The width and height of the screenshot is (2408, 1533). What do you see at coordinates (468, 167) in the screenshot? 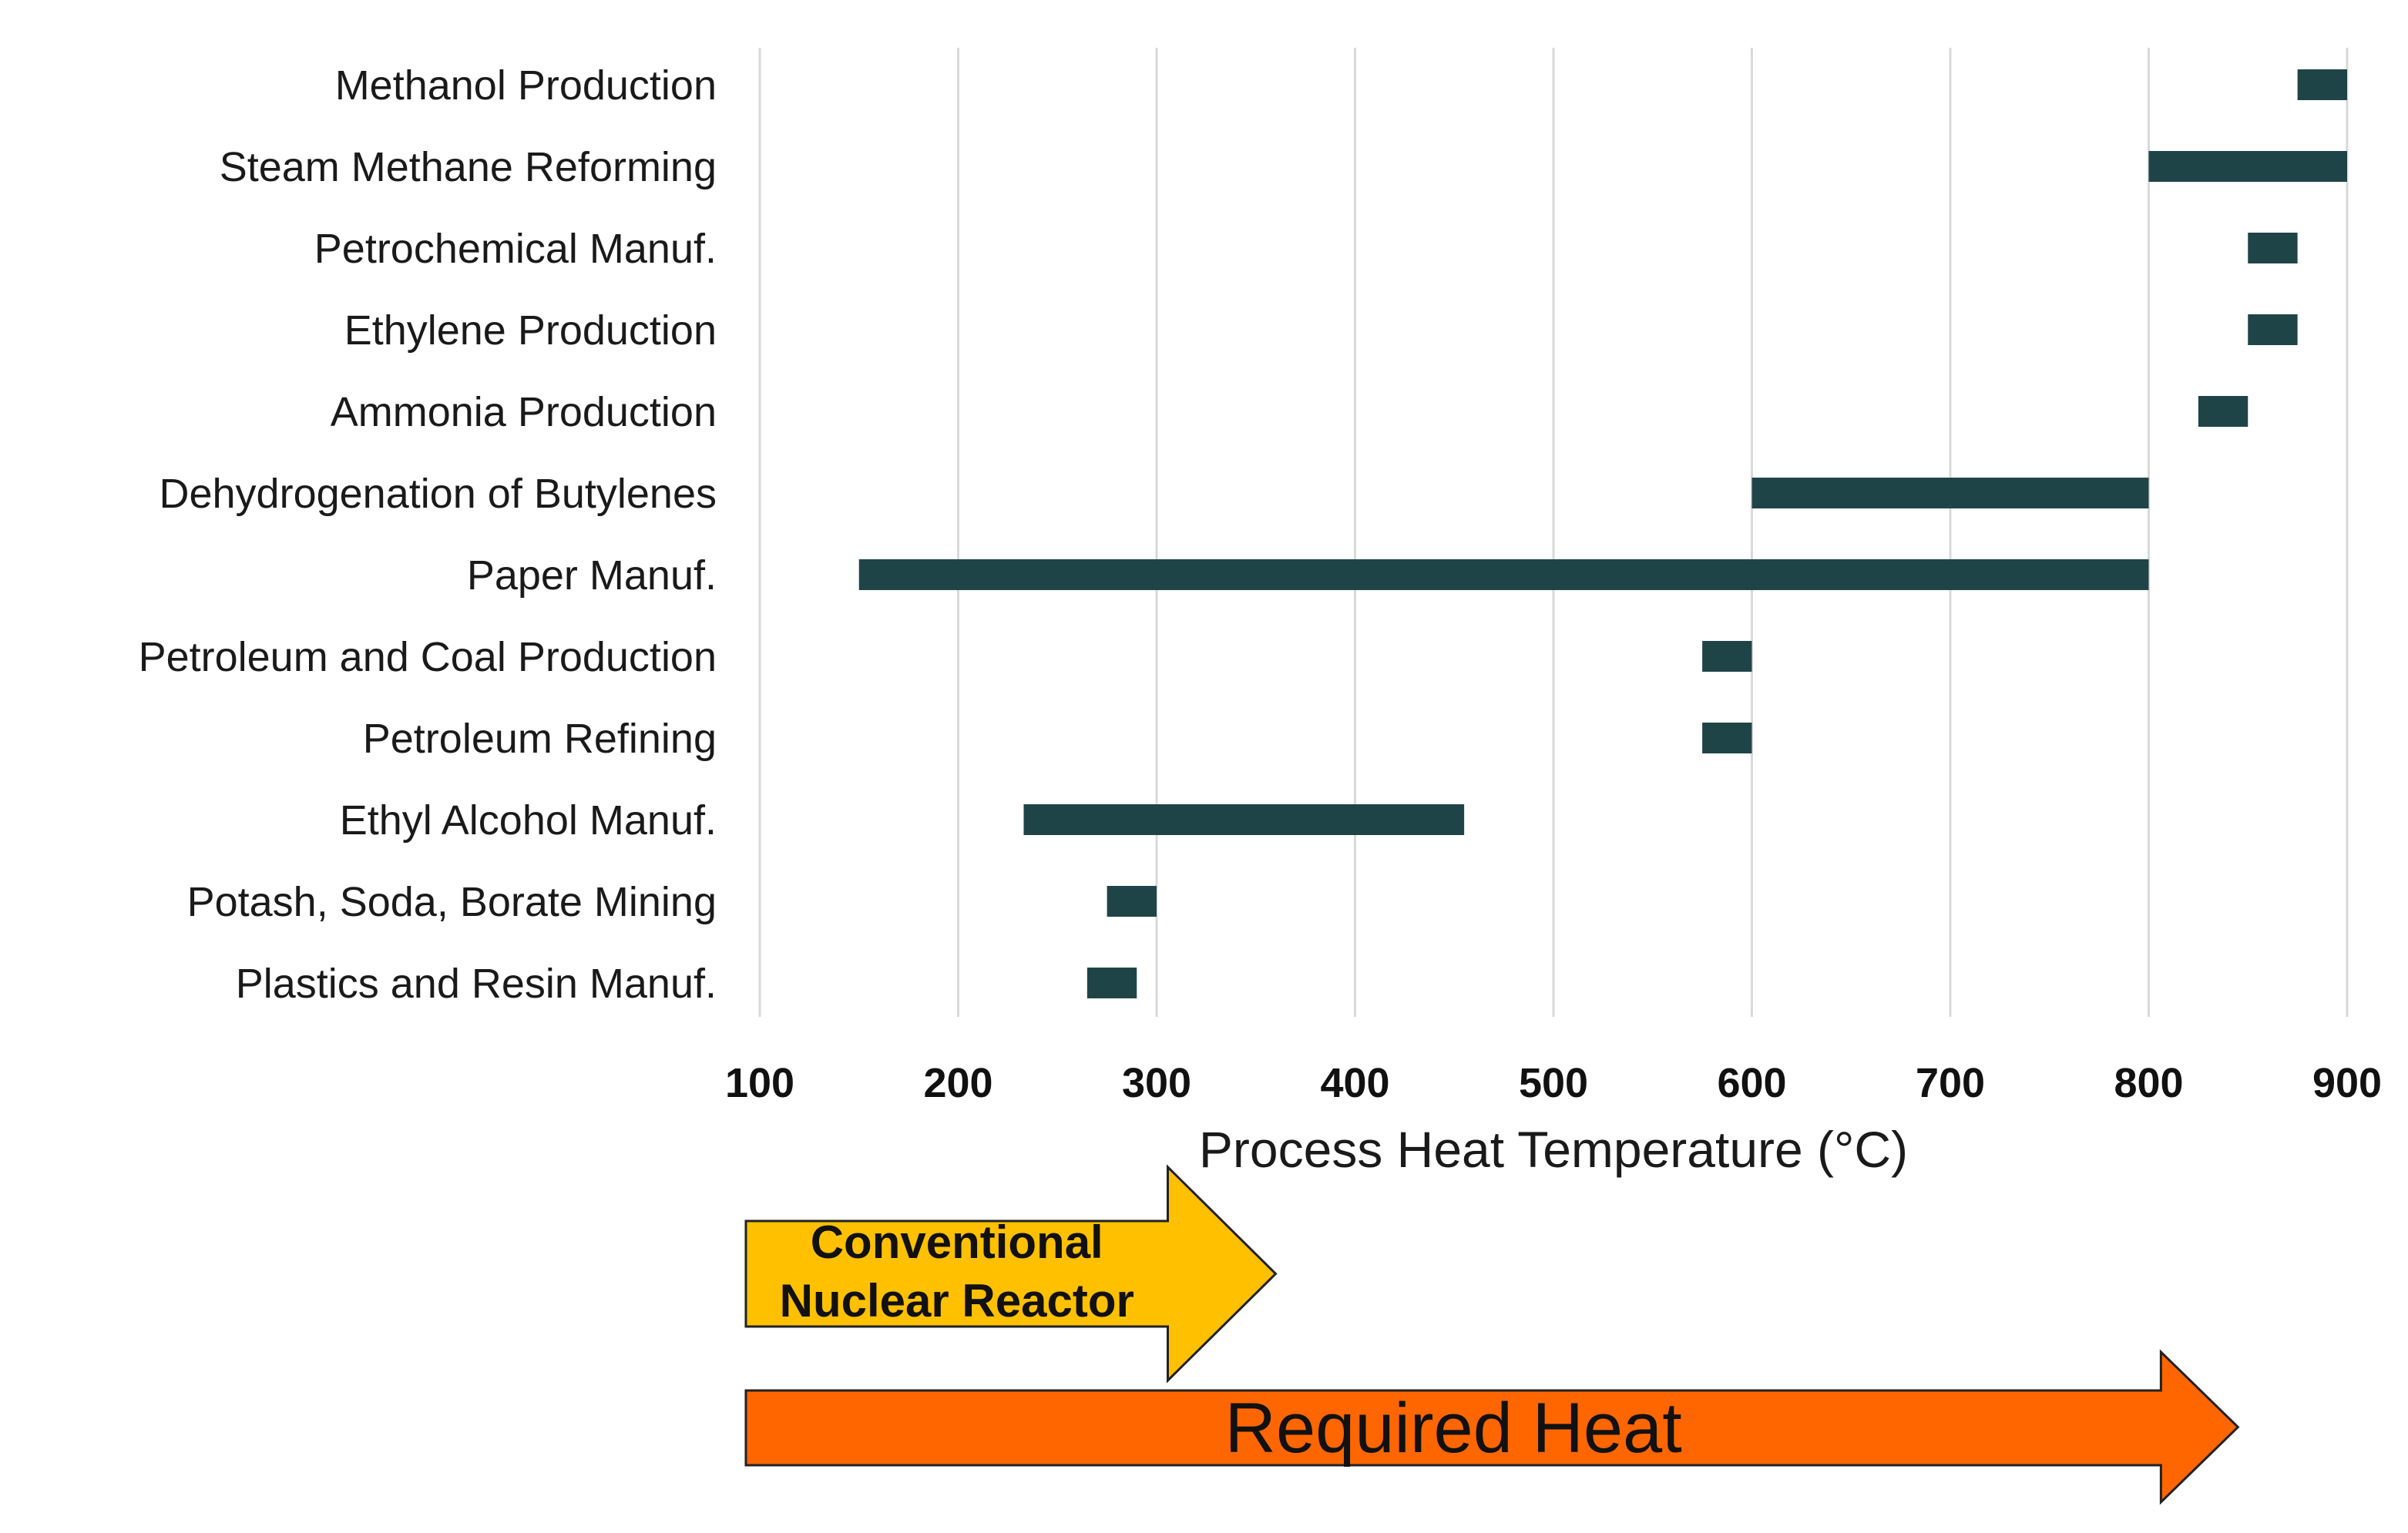
I see `category-label: Steam Methane Reforming` at bounding box center [468, 167].